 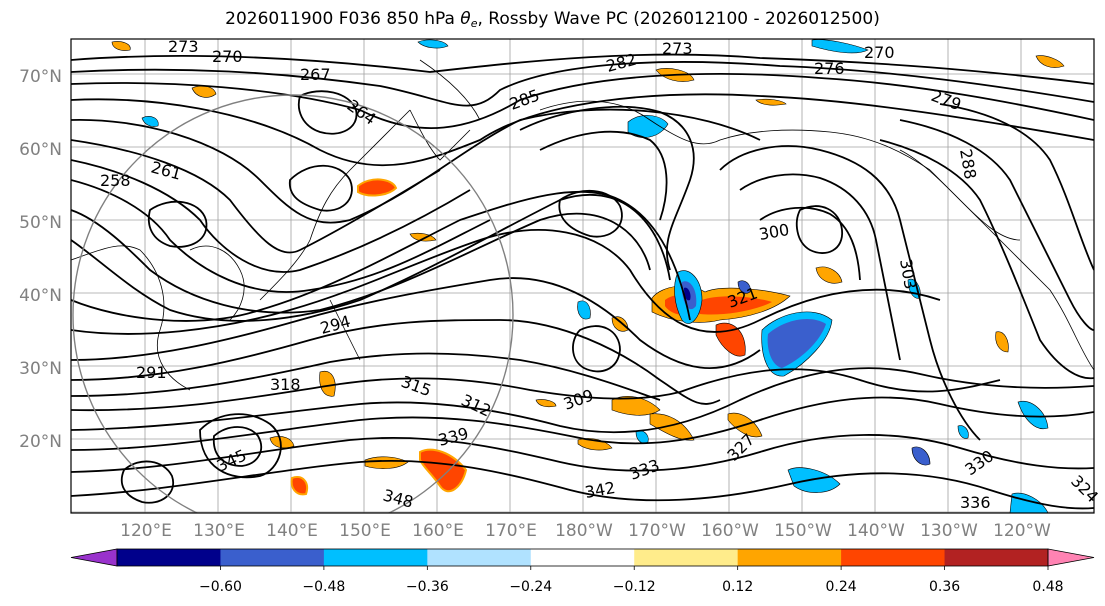 What do you see at coordinates (829, 68) in the screenshot?
I see `contour-label: 276` at bounding box center [829, 68].